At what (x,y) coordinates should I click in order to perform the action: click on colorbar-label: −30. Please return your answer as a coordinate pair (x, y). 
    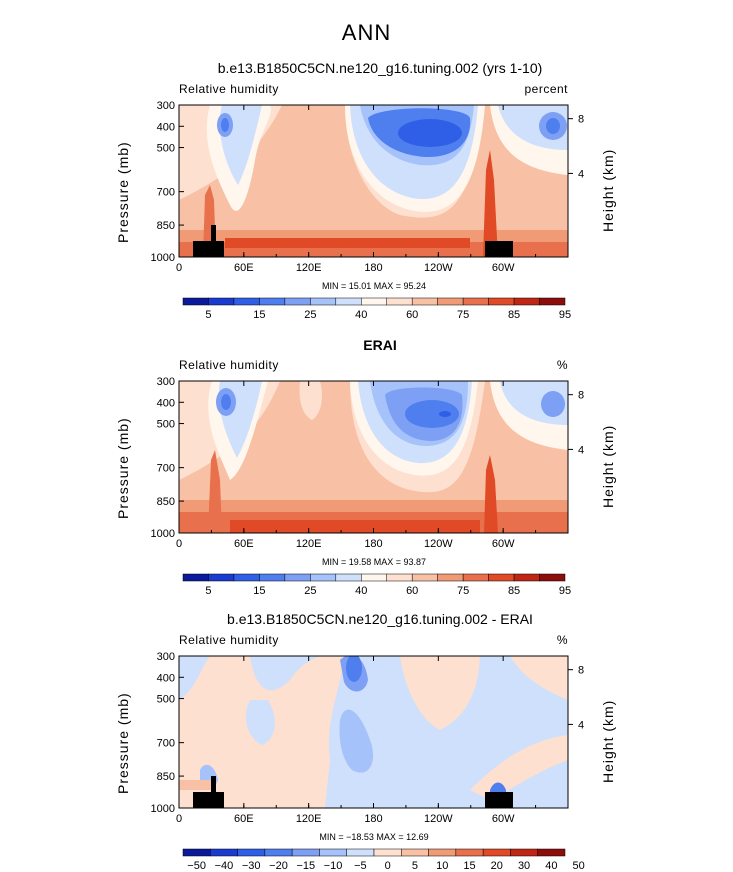
    Looking at the image, I should click on (251, 866).